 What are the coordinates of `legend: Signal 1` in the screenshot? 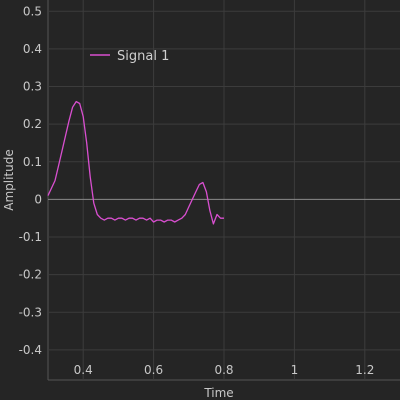 It's located at (129, 56).